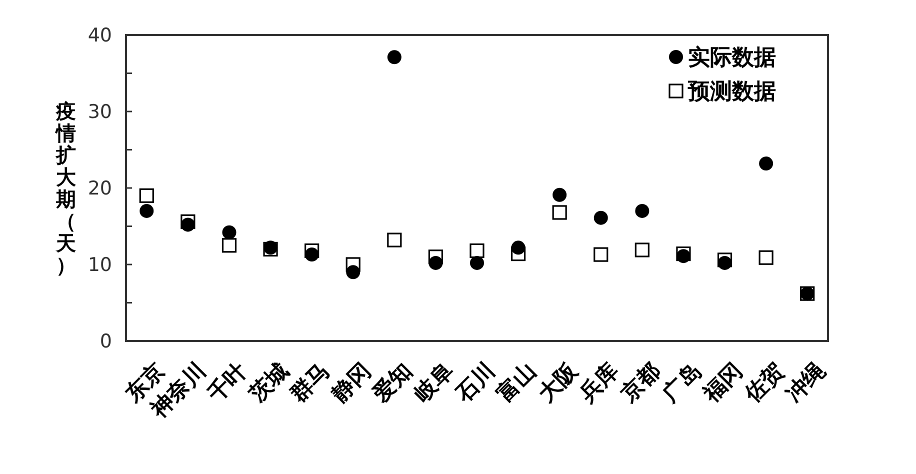 This screenshot has width=916, height=474. What do you see at coordinates (731, 92) in the screenshot?
I see `legend-label: 预测数据` at bounding box center [731, 92].